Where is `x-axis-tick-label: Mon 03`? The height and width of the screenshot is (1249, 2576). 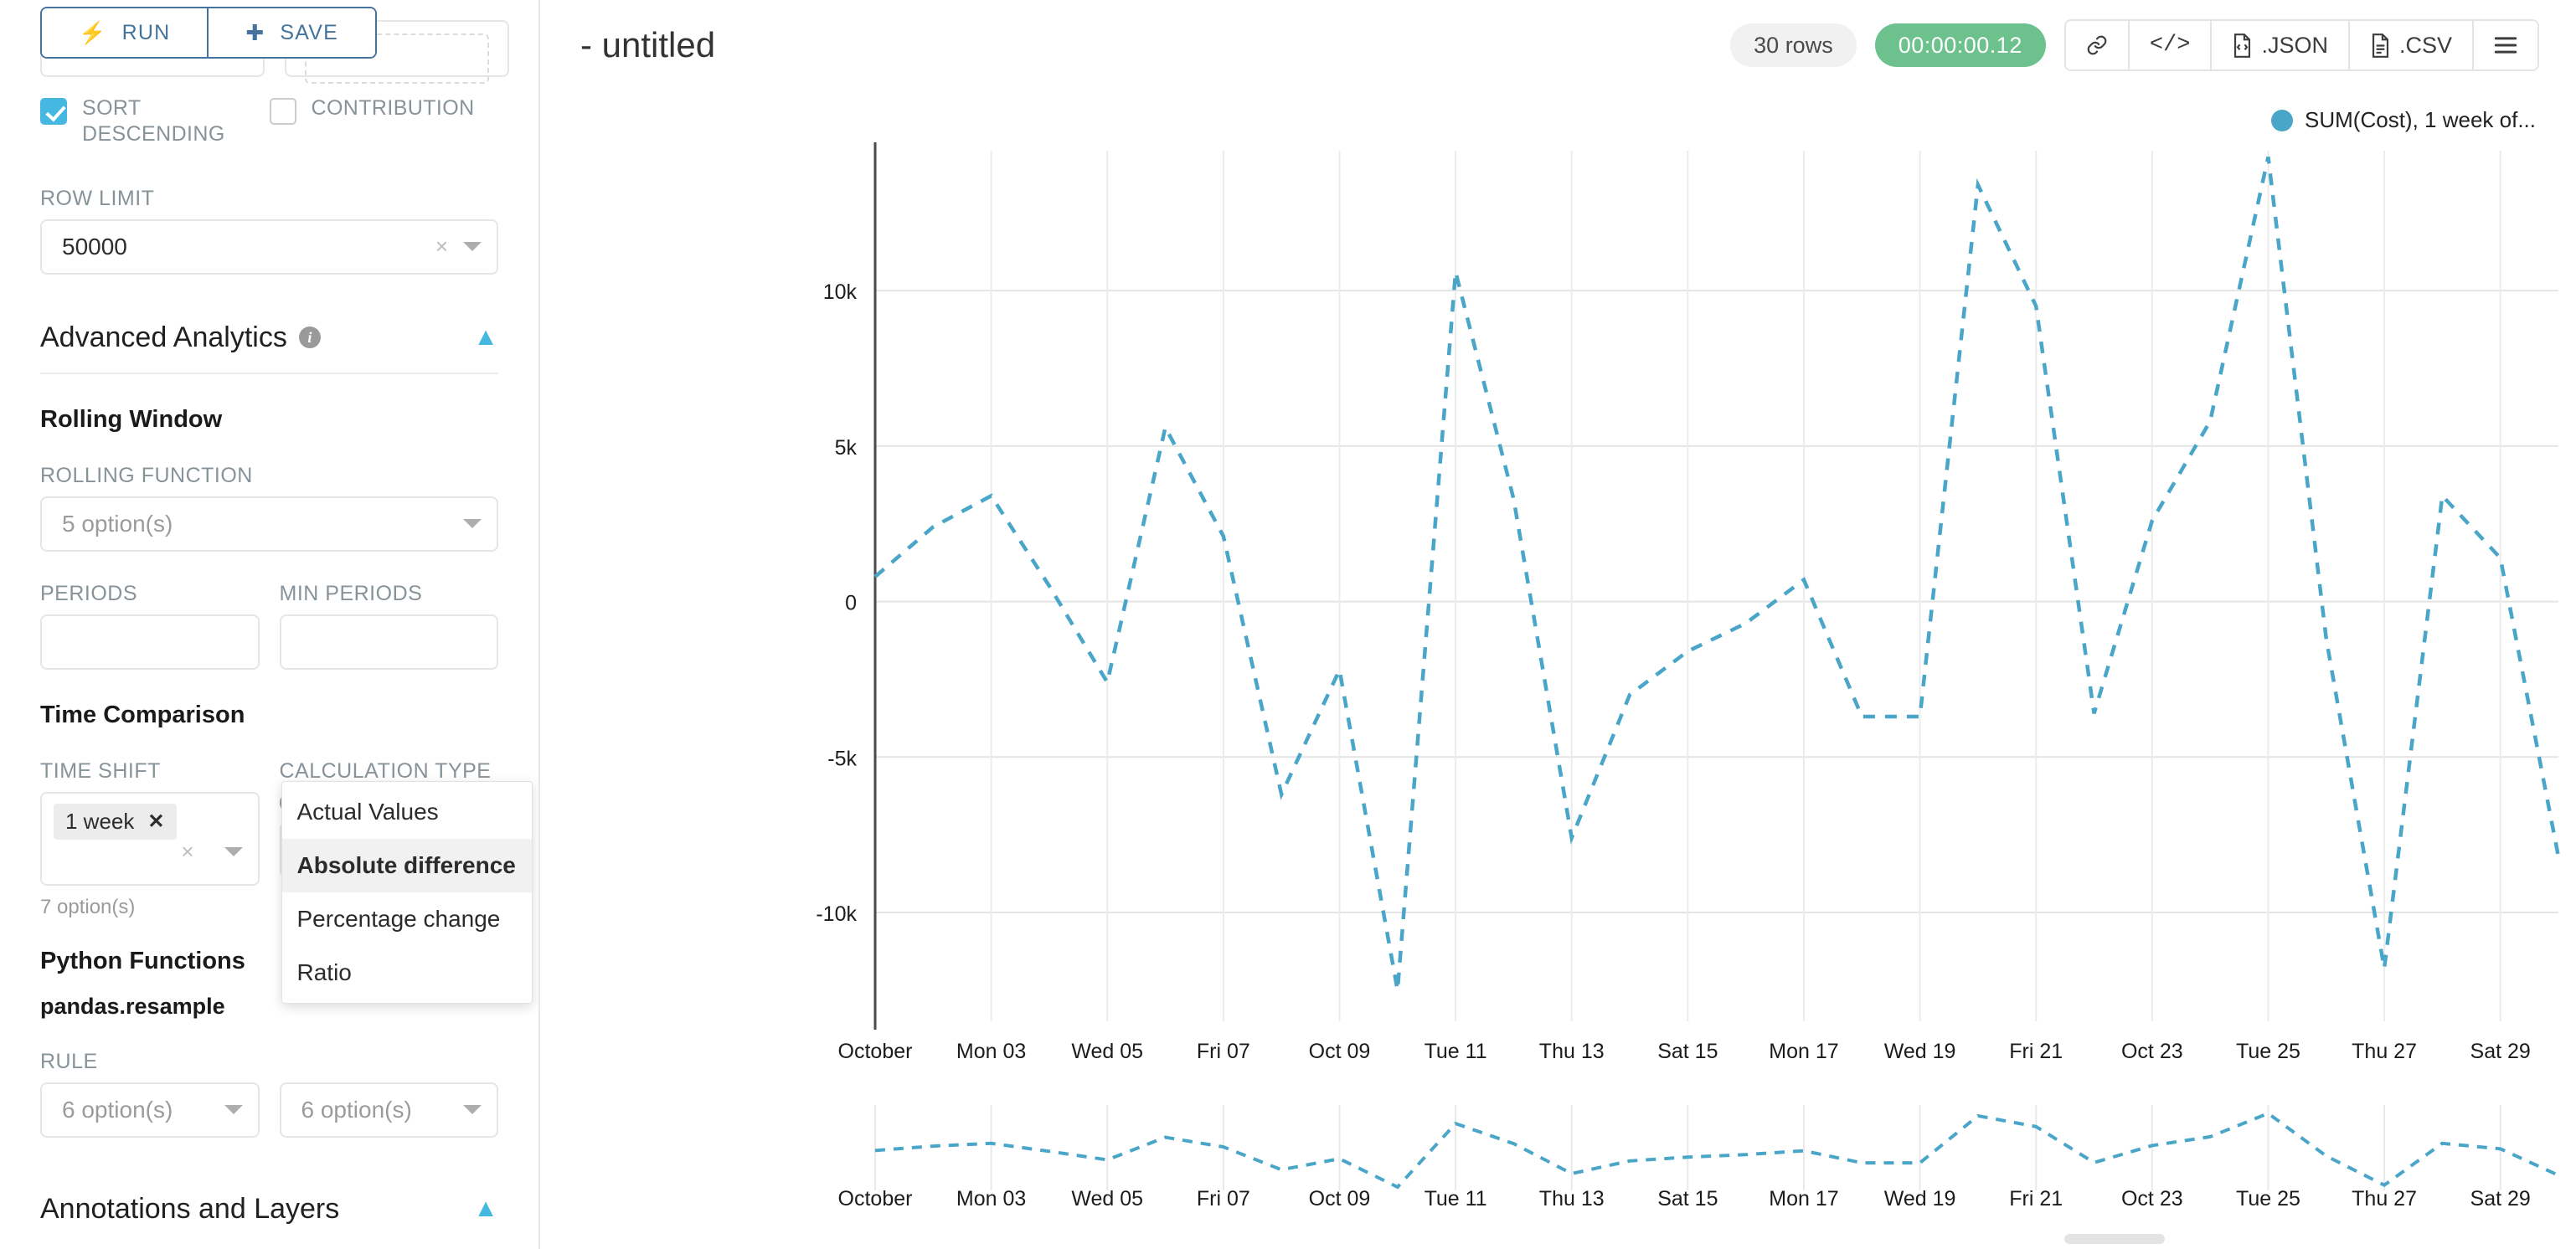
x-axis-tick-label: Mon 03 is located at coordinates (991, 1051).